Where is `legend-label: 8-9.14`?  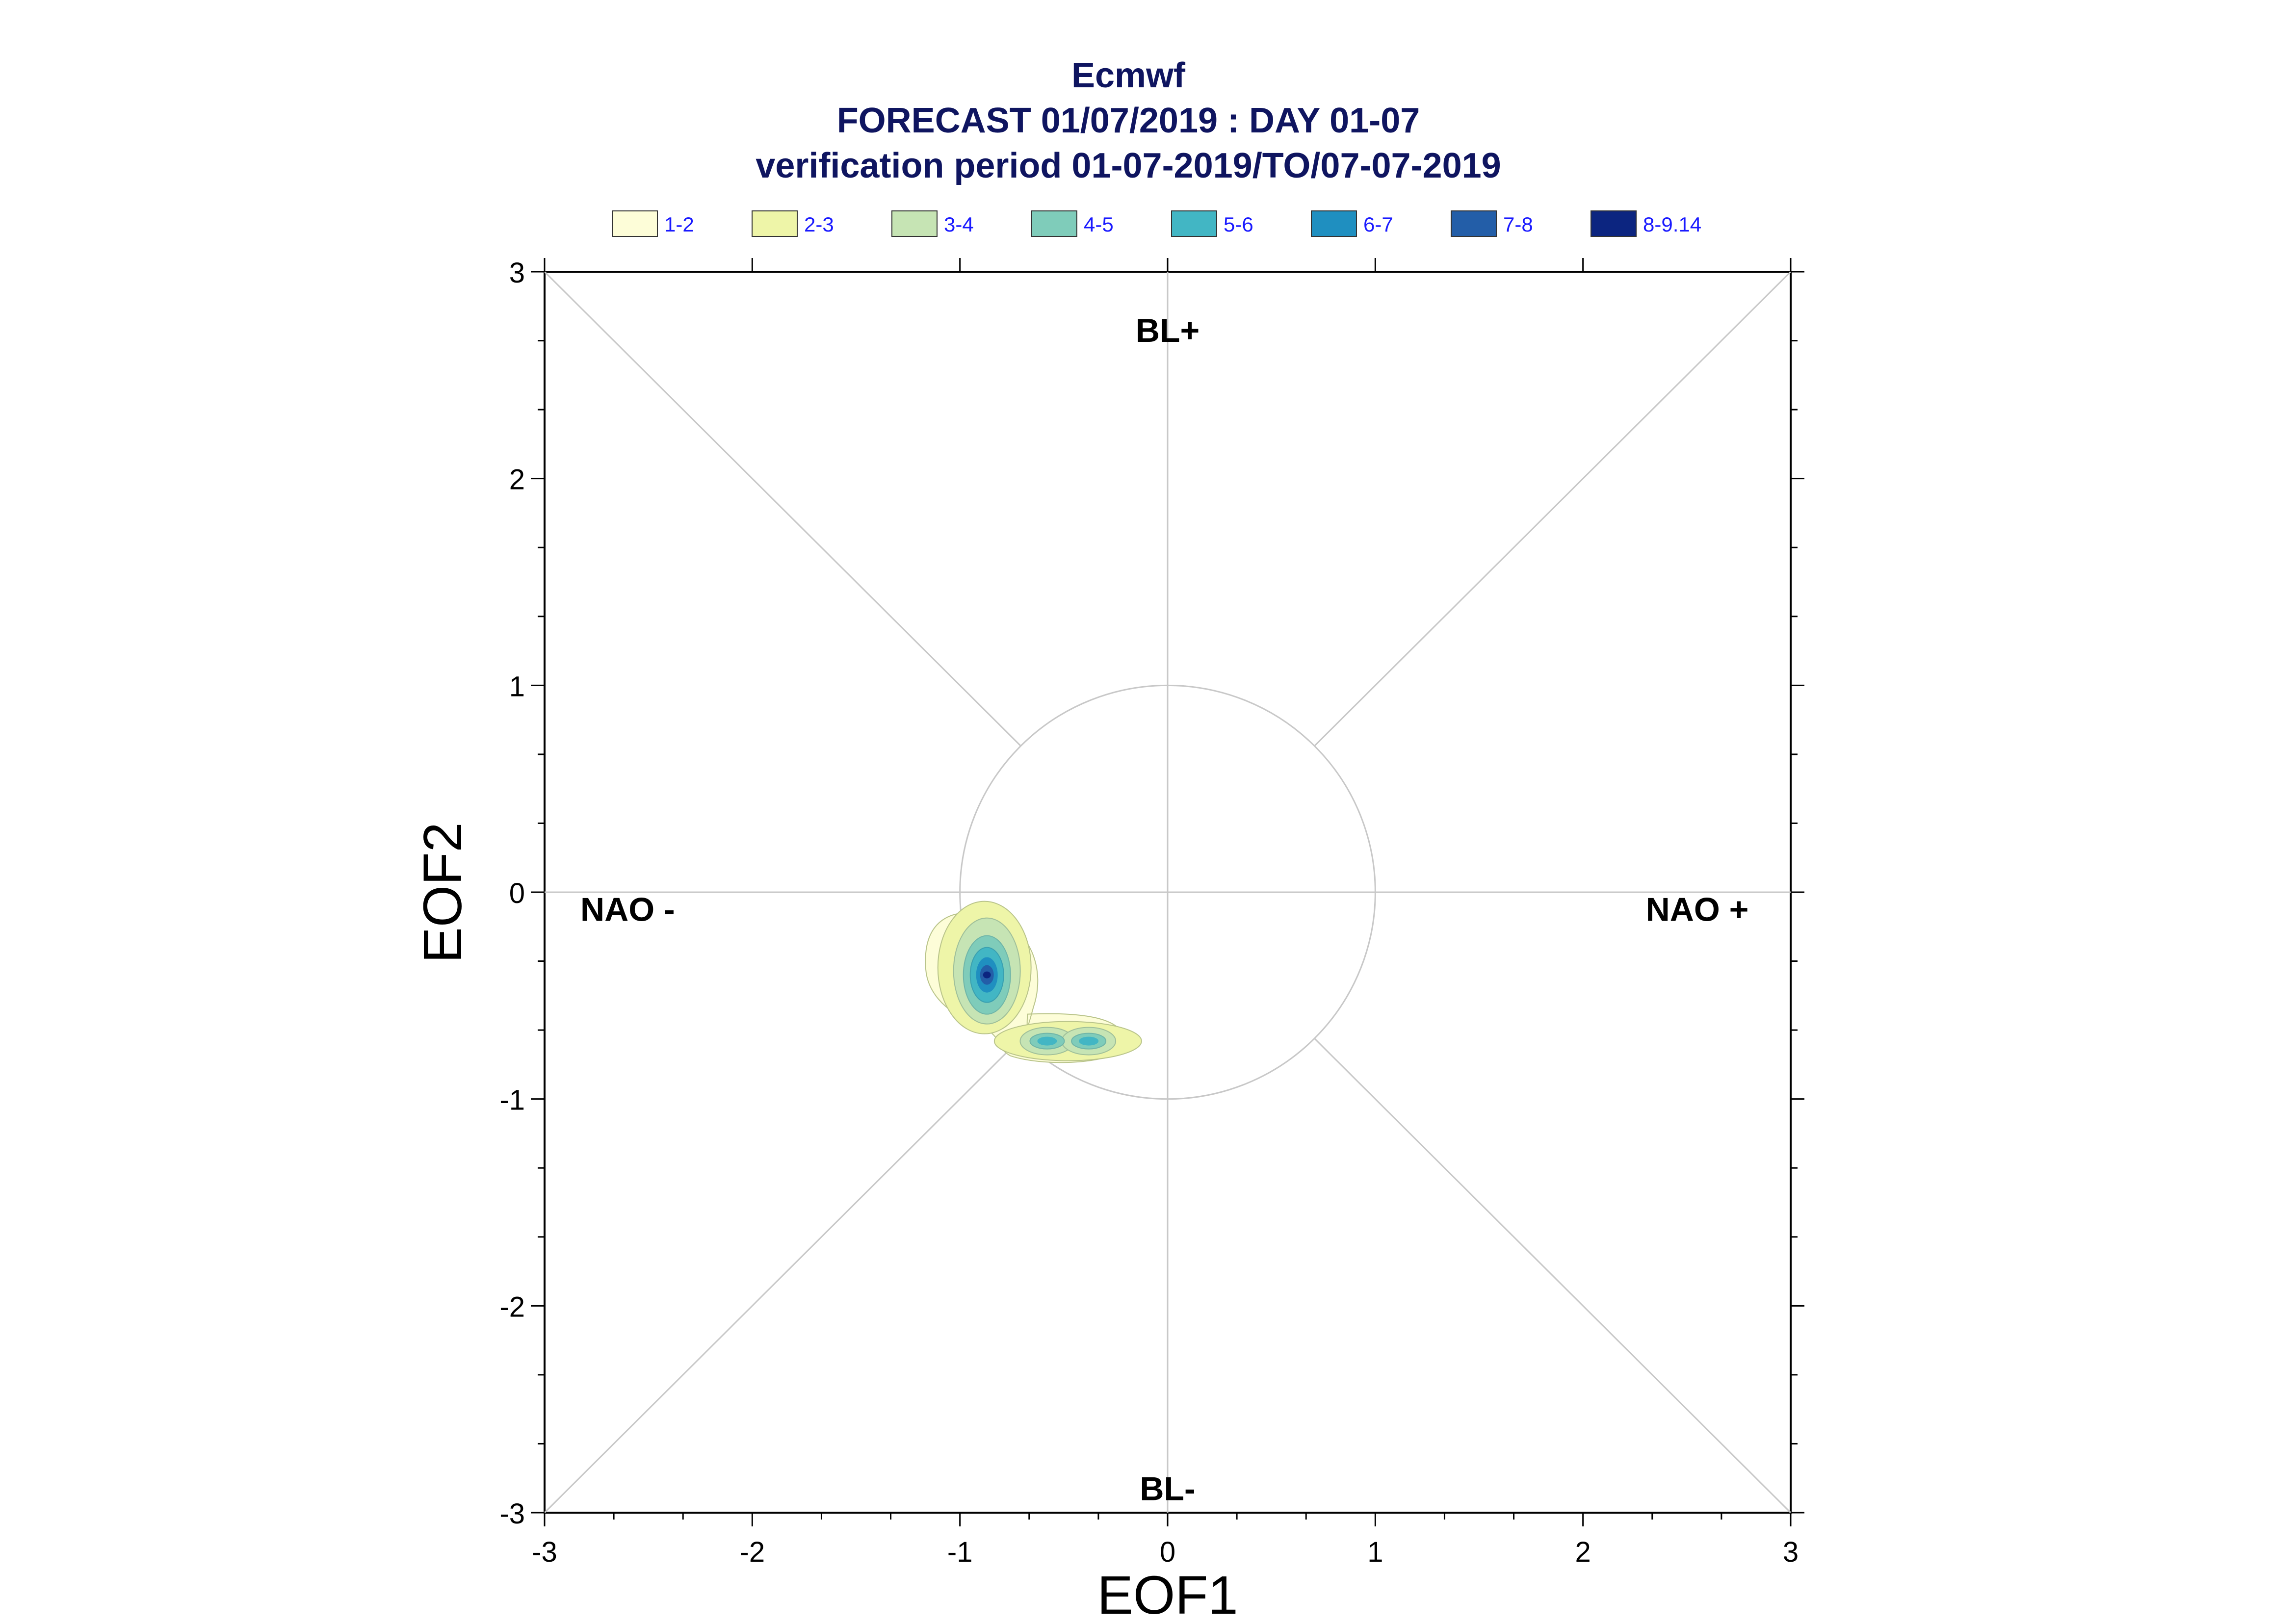 legend-label: 8-9.14 is located at coordinates (1672, 224).